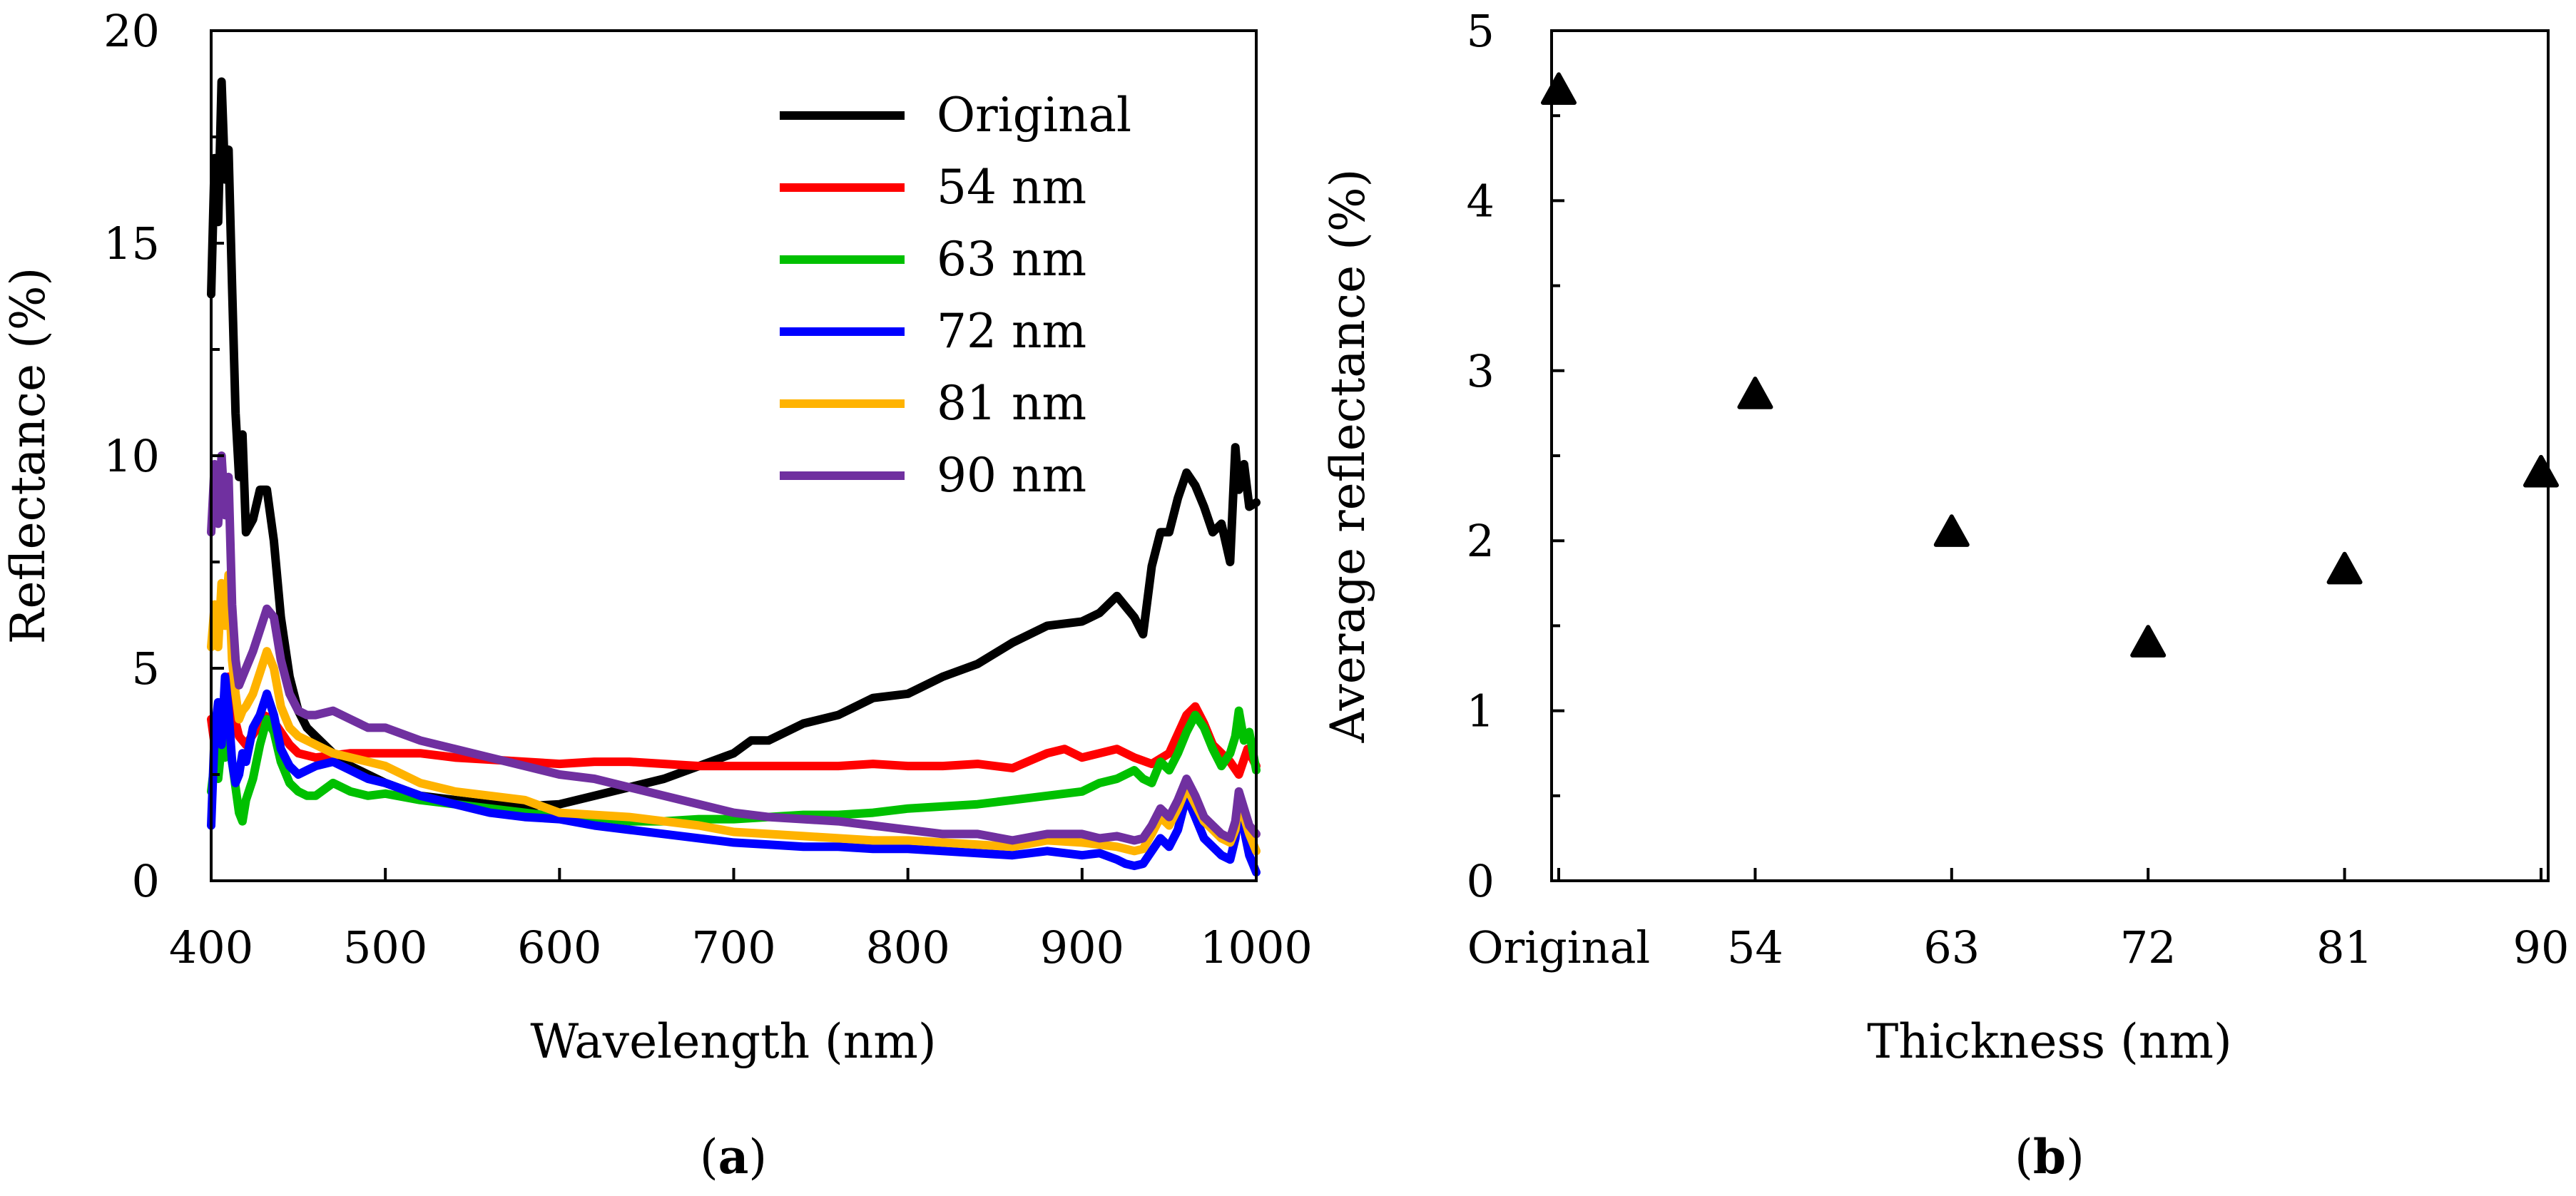  Describe the element at coordinates (1082, 947) in the screenshot. I see `chart-a-x-tick-label: 900` at that location.